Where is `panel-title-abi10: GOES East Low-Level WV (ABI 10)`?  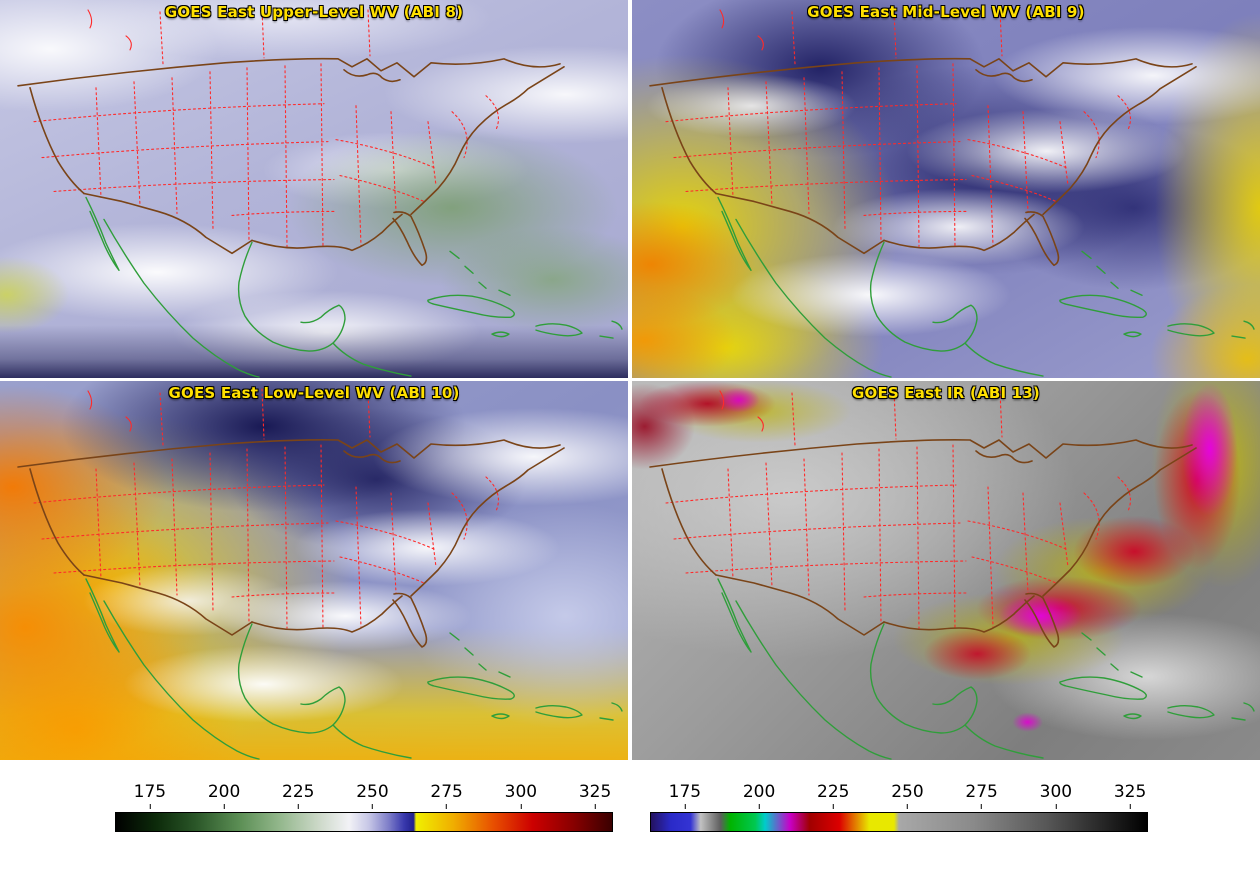
panel-title-abi10: GOES East Low-Level WV (ABI 10) is located at coordinates (314, 393).